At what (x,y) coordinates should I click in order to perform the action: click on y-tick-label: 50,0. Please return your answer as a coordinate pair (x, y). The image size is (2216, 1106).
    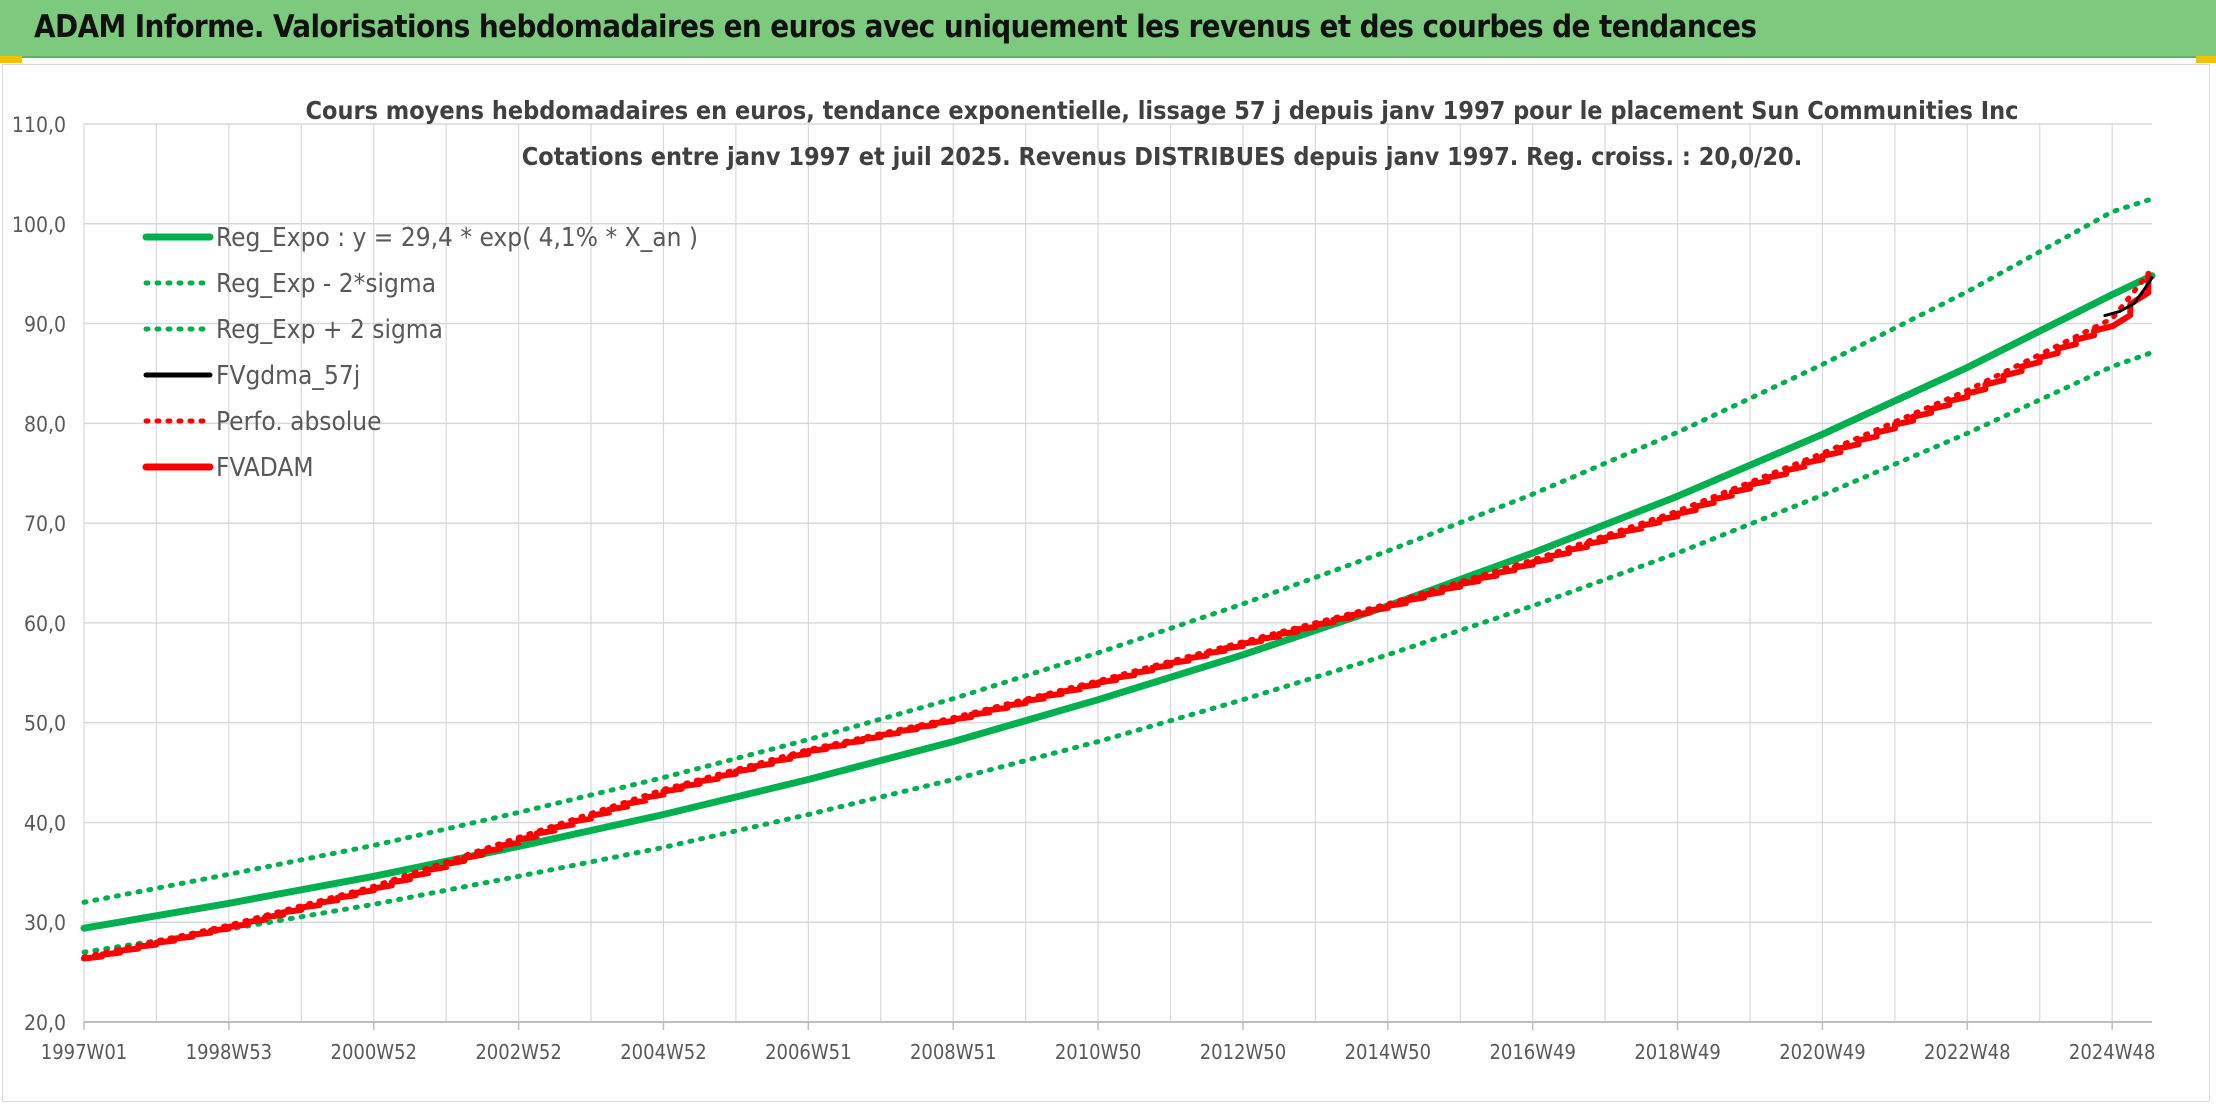
    Looking at the image, I should click on (45, 724).